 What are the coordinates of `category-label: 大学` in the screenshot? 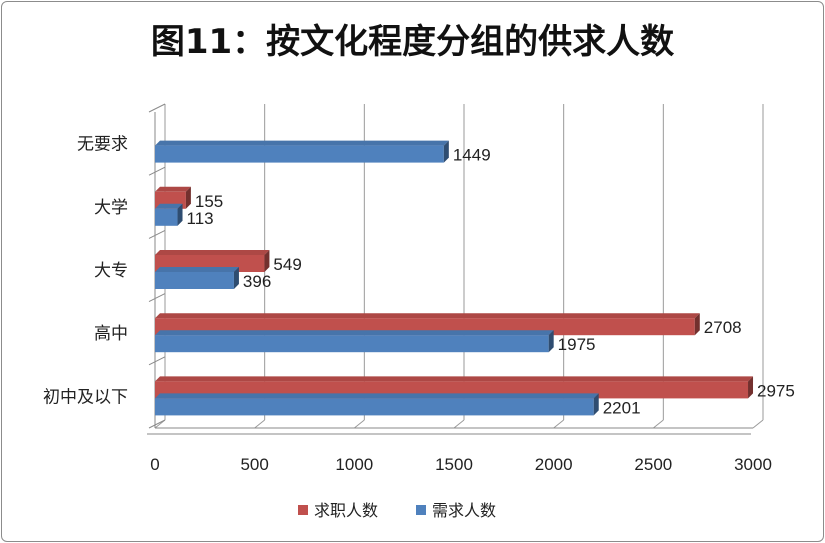 It's located at (111, 208).